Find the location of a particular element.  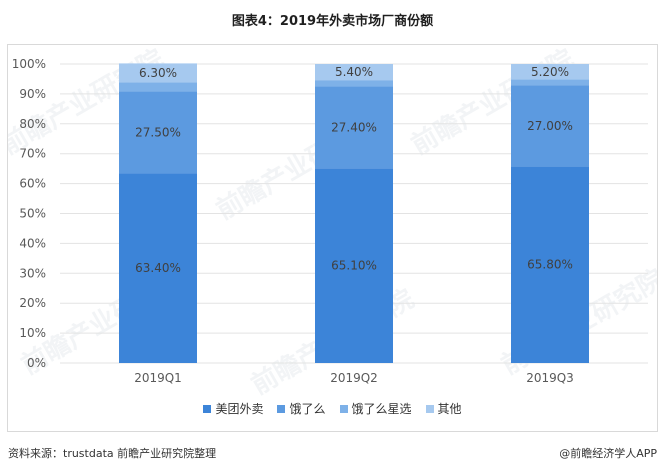

legend-label: 美团外卖 is located at coordinates (239, 409).